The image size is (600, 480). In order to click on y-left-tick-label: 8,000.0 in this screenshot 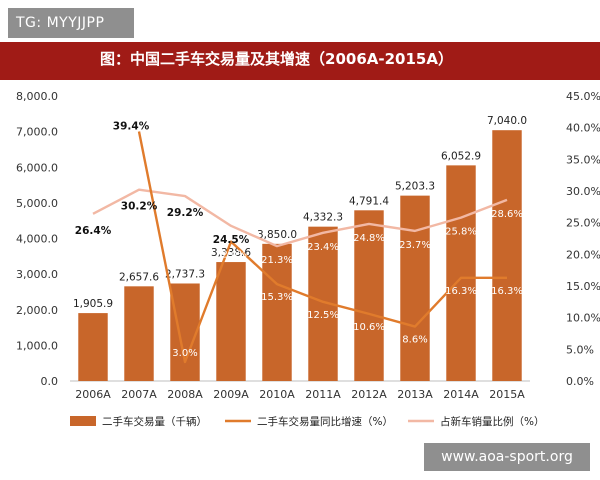, I will do `click(37, 96)`.